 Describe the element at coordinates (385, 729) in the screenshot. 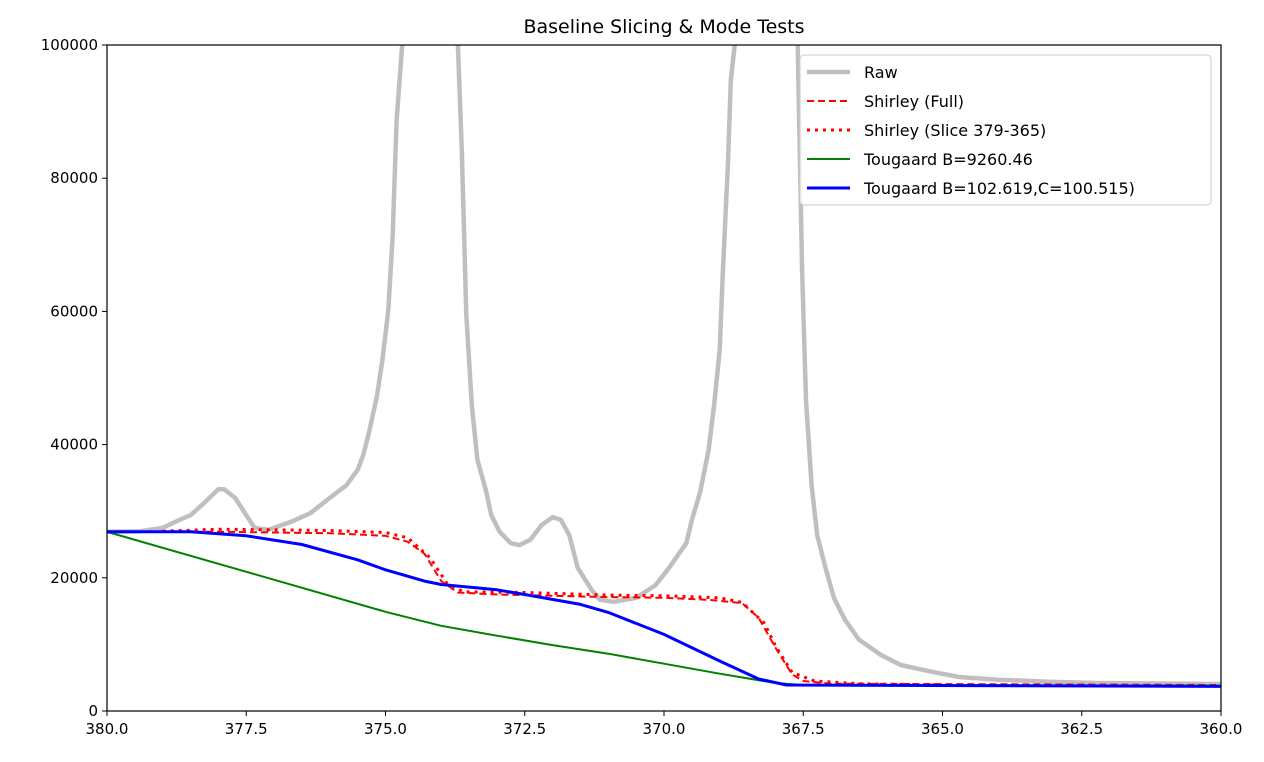

I see `x-tick-label: 375.0` at that location.